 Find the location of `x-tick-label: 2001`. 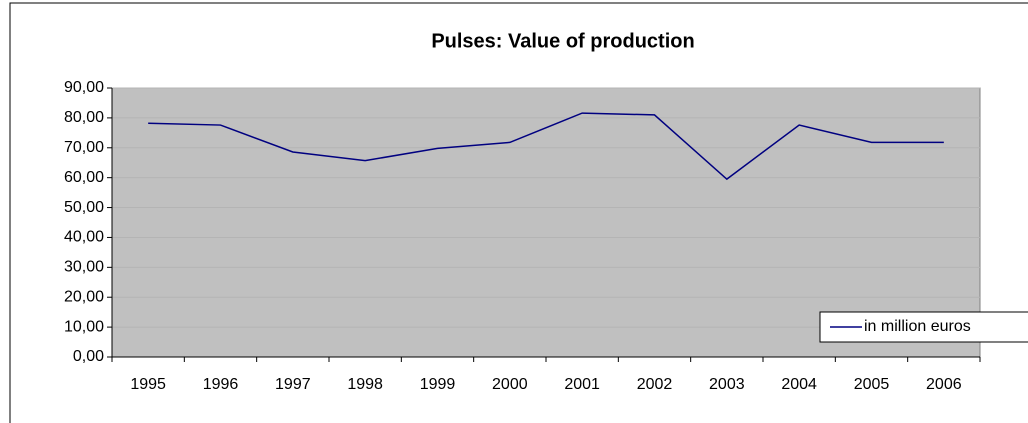

x-tick-label: 2001 is located at coordinates (582, 384).